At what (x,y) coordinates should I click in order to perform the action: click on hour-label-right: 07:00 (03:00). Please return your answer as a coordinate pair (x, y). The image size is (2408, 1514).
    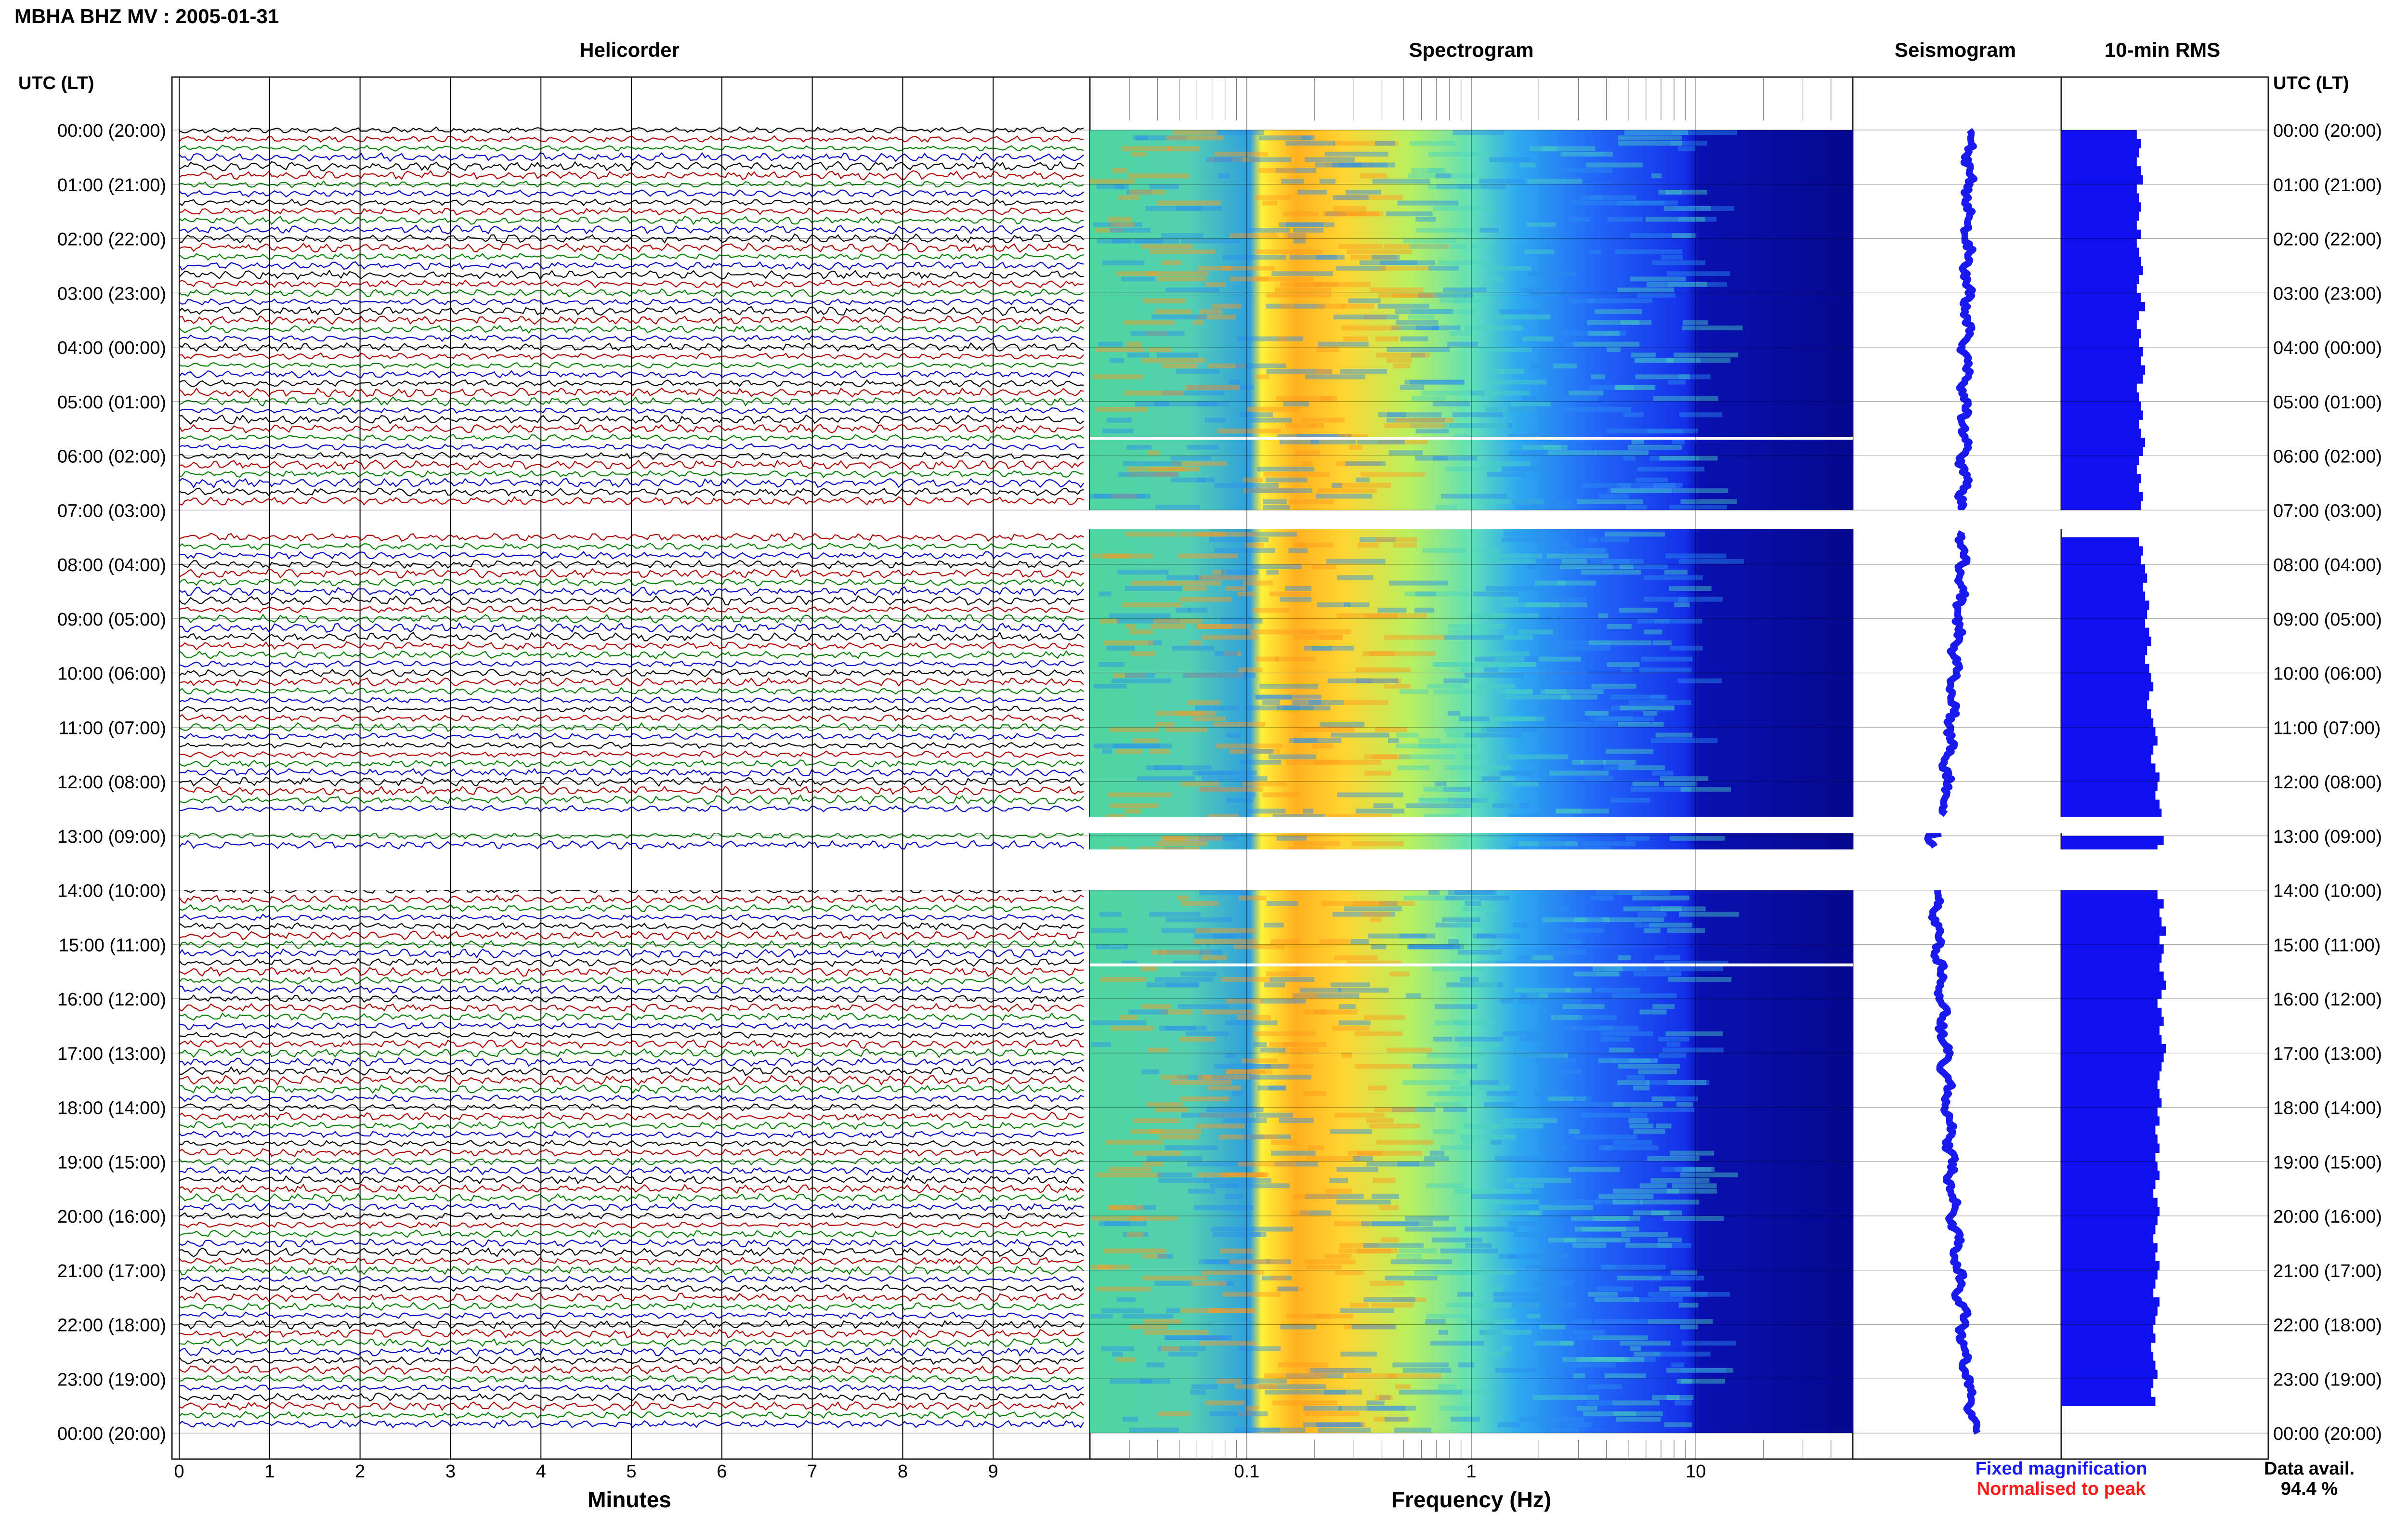
    Looking at the image, I should click on (2327, 511).